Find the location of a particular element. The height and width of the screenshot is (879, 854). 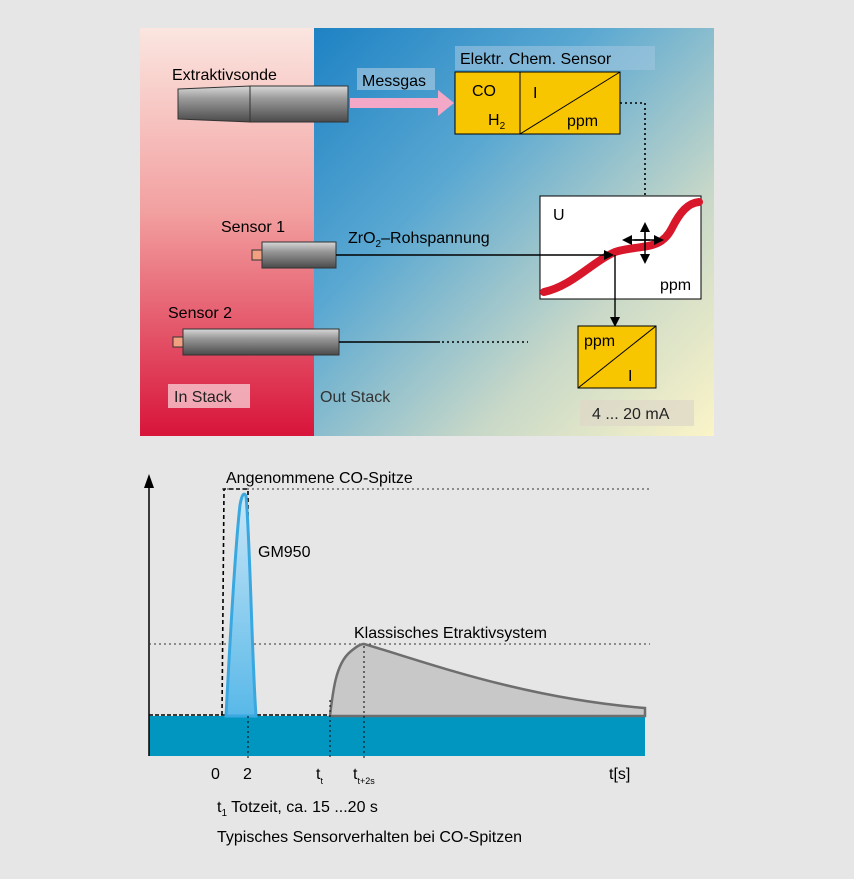

intersection-cross-arrows is located at coordinates (643, 243).